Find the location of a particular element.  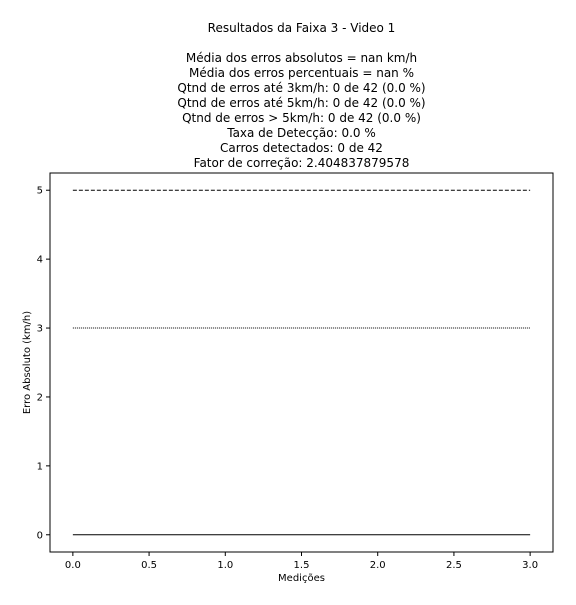

title-line: Carros detectados: 0 de 42 is located at coordinates (301, 148).